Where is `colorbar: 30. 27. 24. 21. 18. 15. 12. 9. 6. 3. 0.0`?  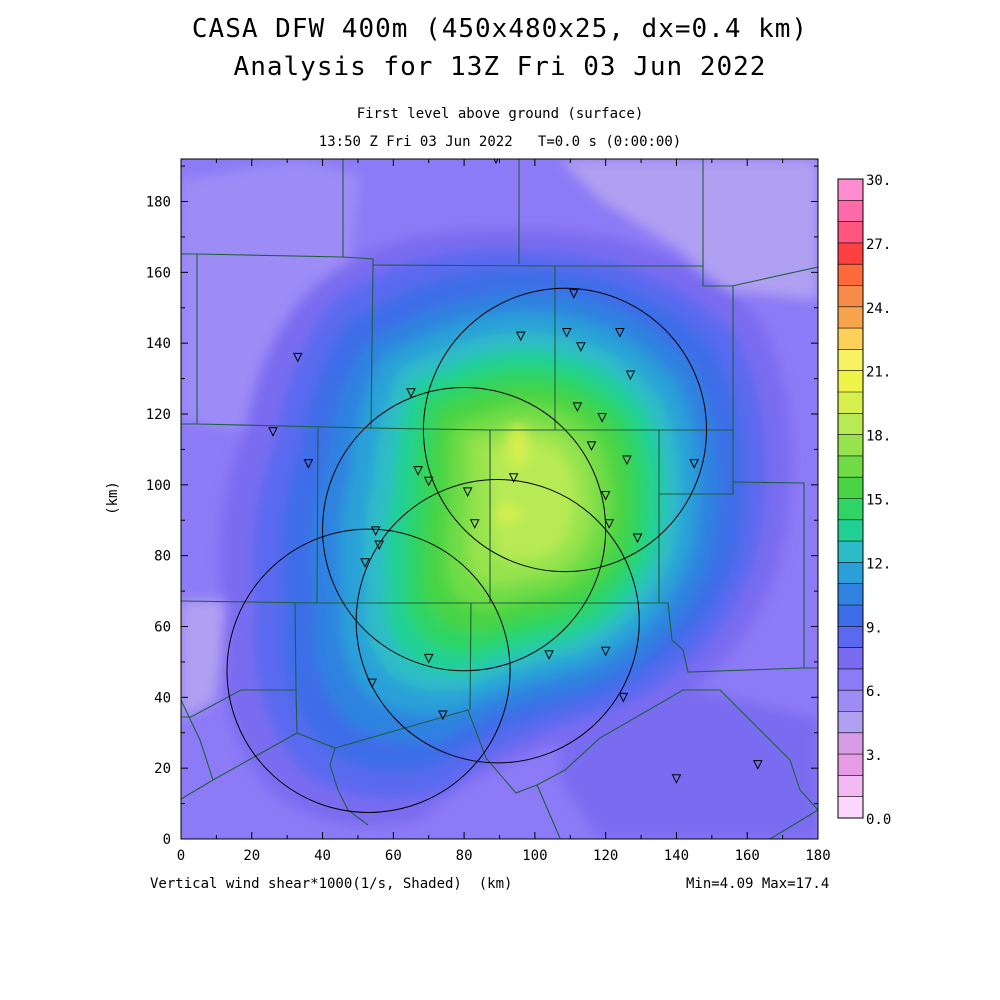
colorbar: 30. 27. 24. 21. 18. 15. 12. 9. 6. 3. 0.0 is located at coordinates (864, 500).